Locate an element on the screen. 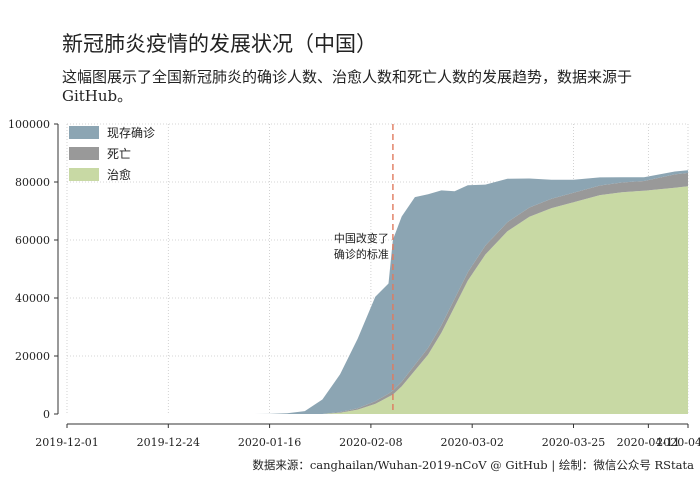  annotation-line-1: 中国改变了 is located at coordinates (361, 238).